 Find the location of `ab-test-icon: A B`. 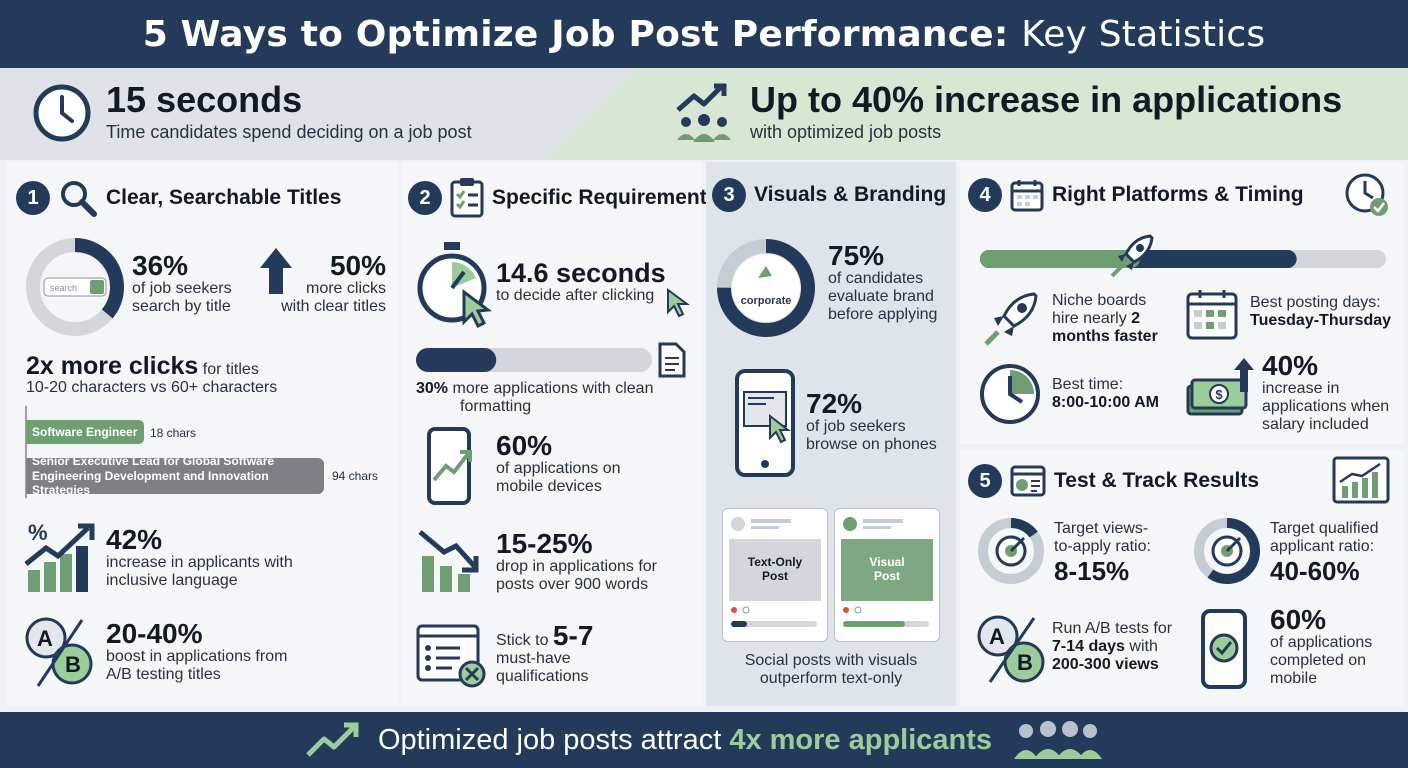

ab-test-icon: A B is located at coordinates (59, 652).